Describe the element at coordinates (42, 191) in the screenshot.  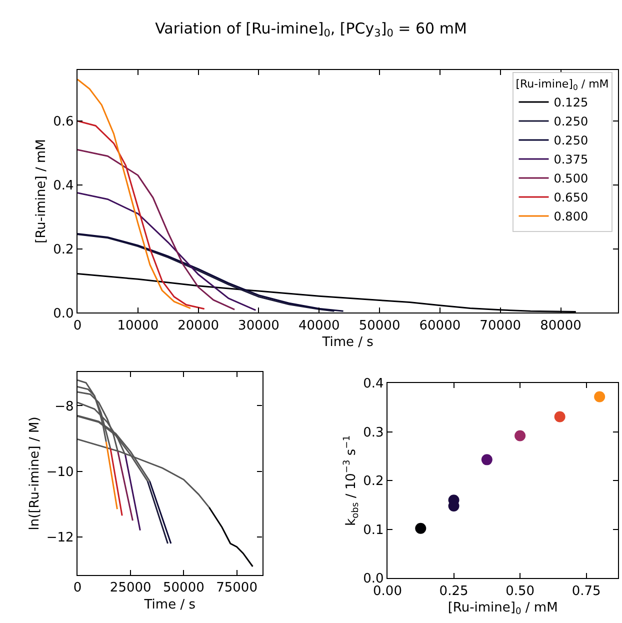
I see `y-axis-title: [Ru-imine] / mM` at that location.